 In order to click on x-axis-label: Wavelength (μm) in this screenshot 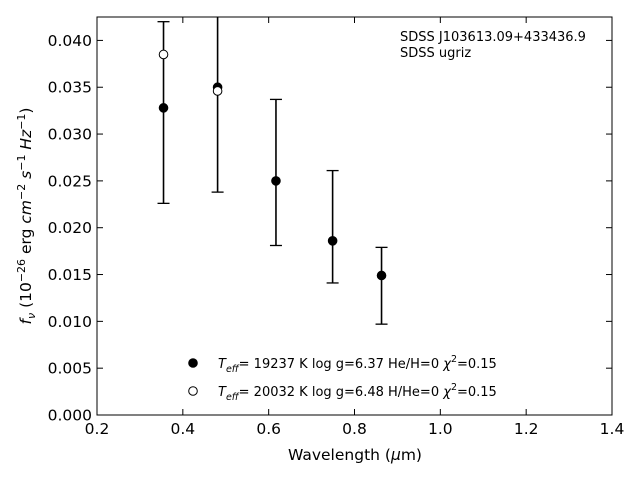, I will do `click(355, 455)`.